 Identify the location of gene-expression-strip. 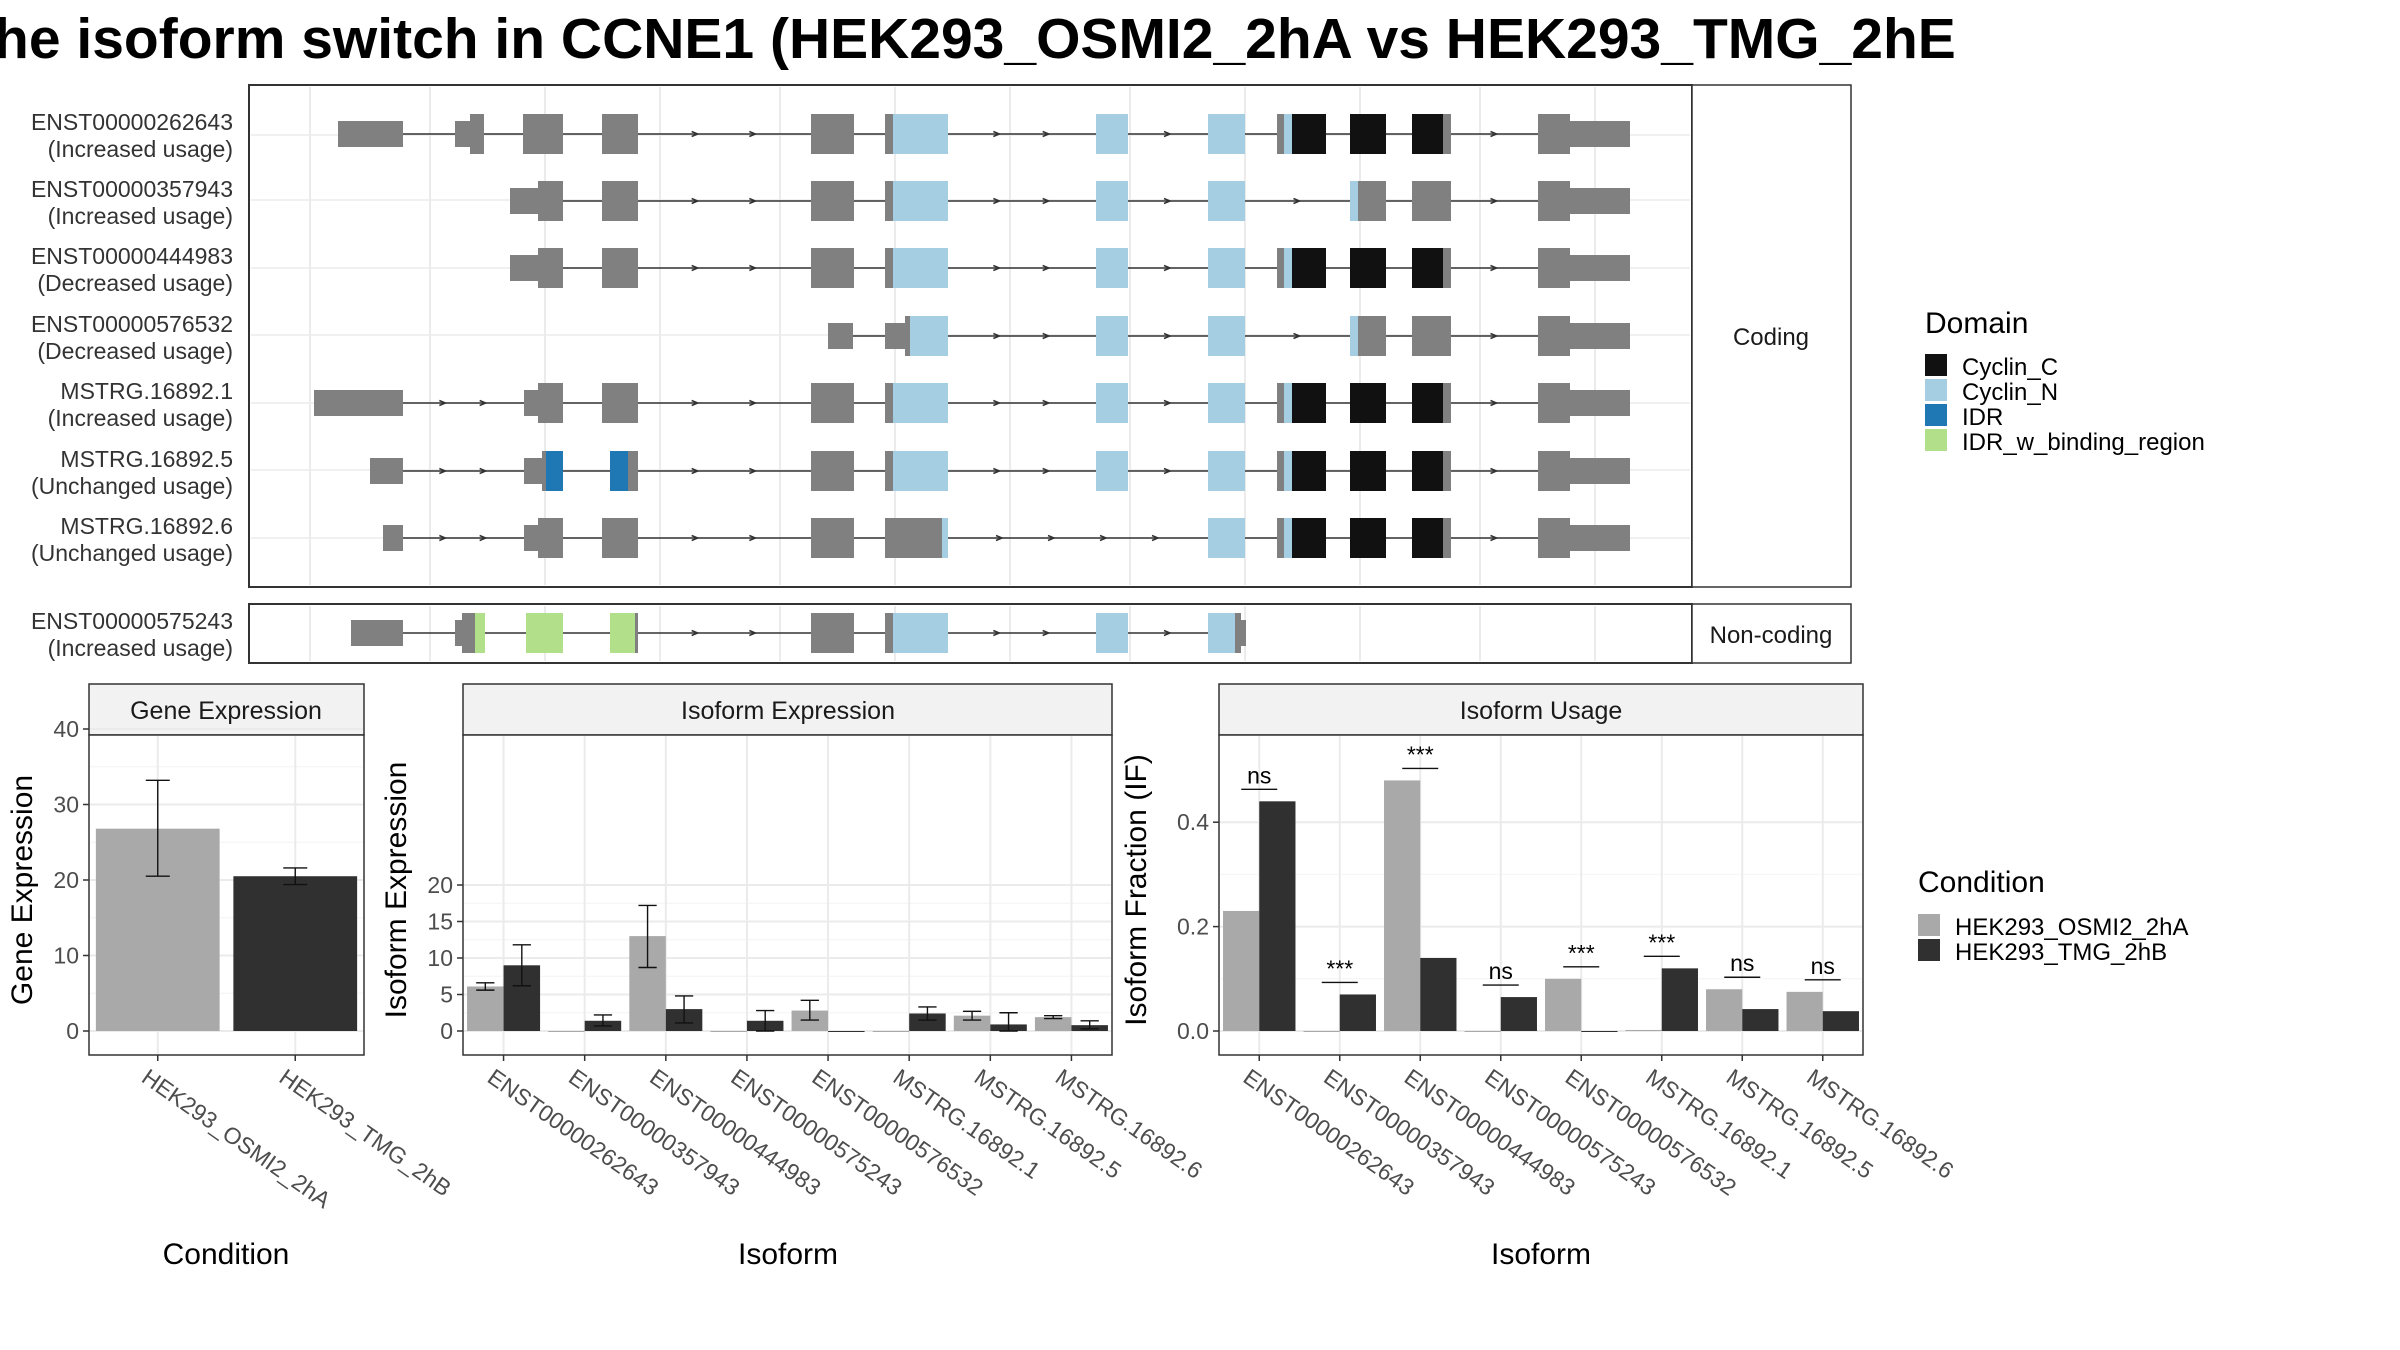
(226, 709).